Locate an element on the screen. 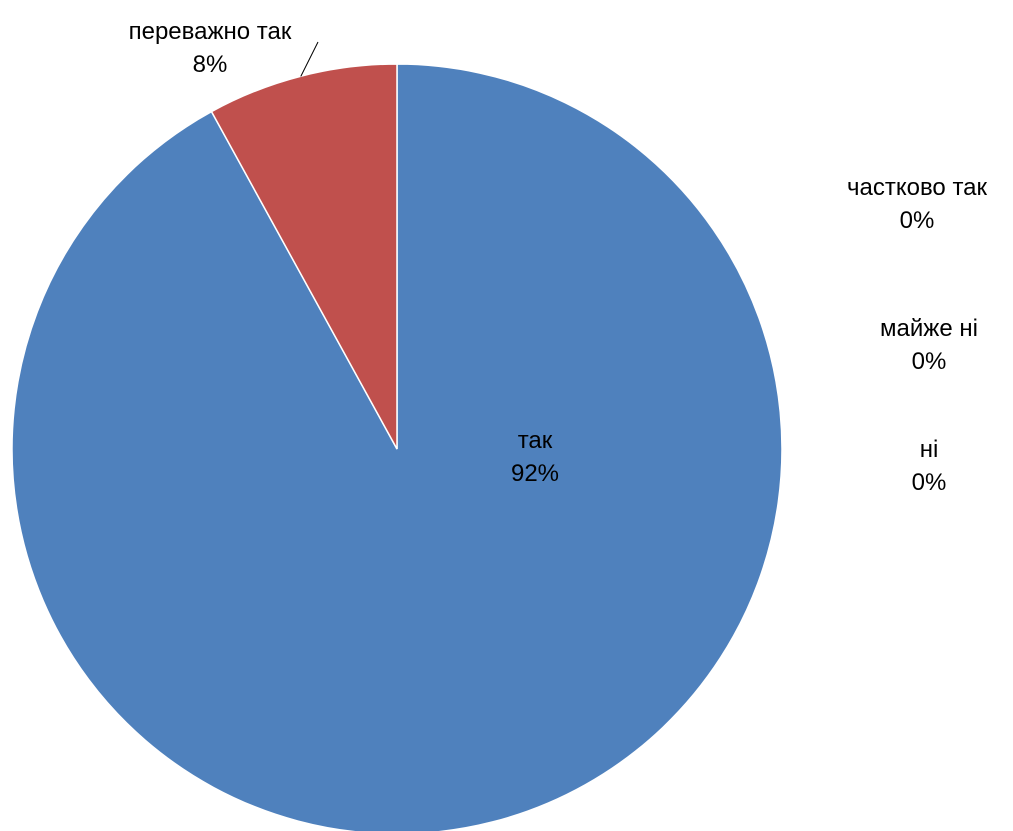  slice-value-label-4: 0% is located at coordinates (929, 482).